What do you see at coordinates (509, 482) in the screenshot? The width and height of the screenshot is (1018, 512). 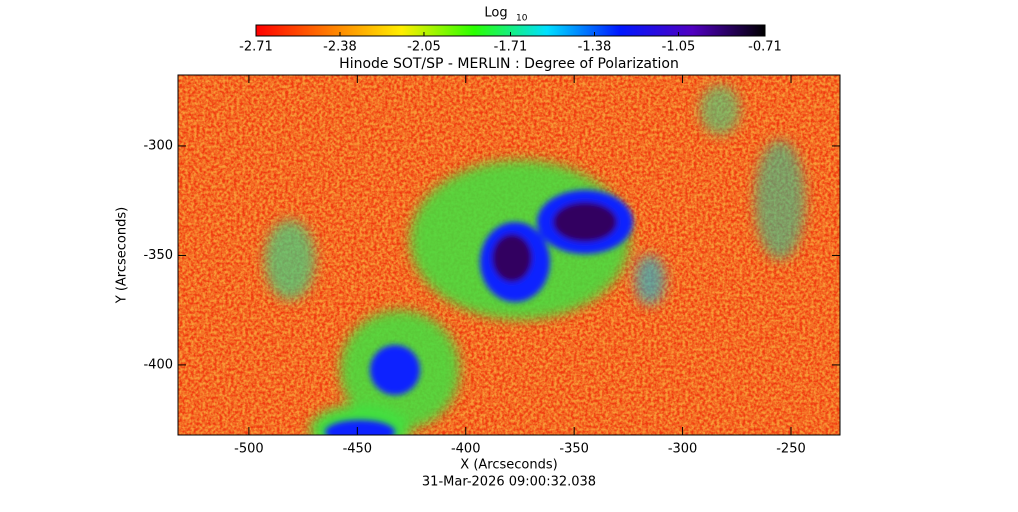 I see `timestamp: 31-Mar-2026 09:00:32.038` at bounding box center [509, 482].